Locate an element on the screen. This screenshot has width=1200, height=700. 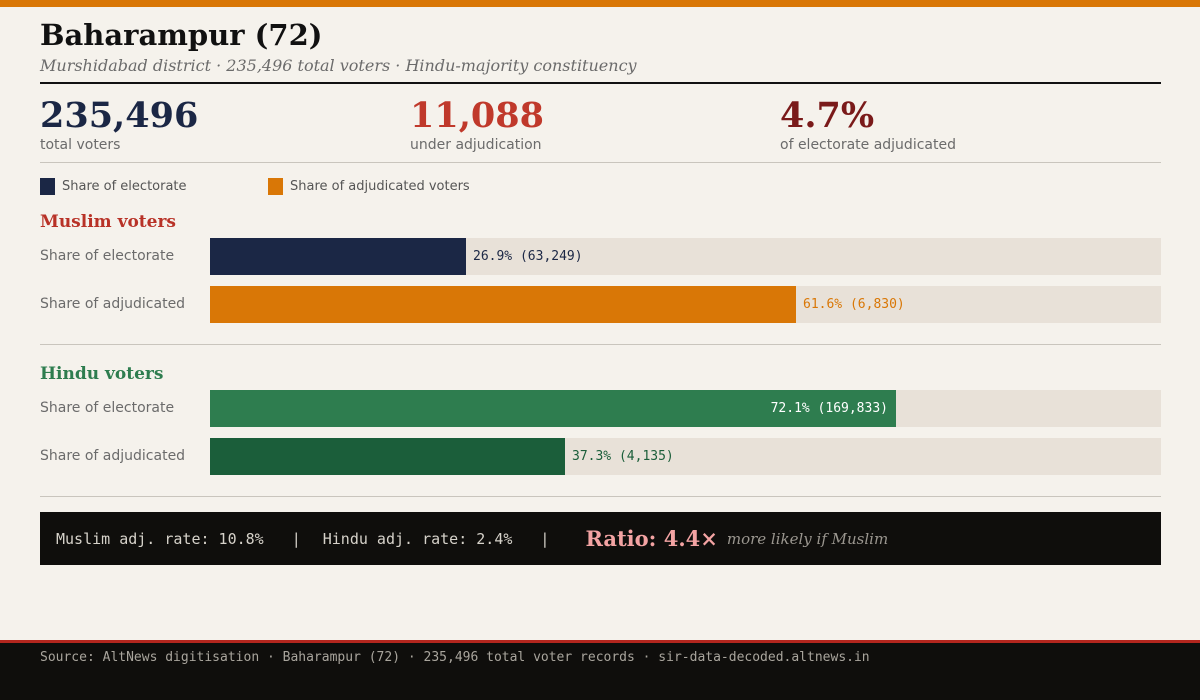
bar-track: 61.6% (6,830) is located at coordinates (685, 304).